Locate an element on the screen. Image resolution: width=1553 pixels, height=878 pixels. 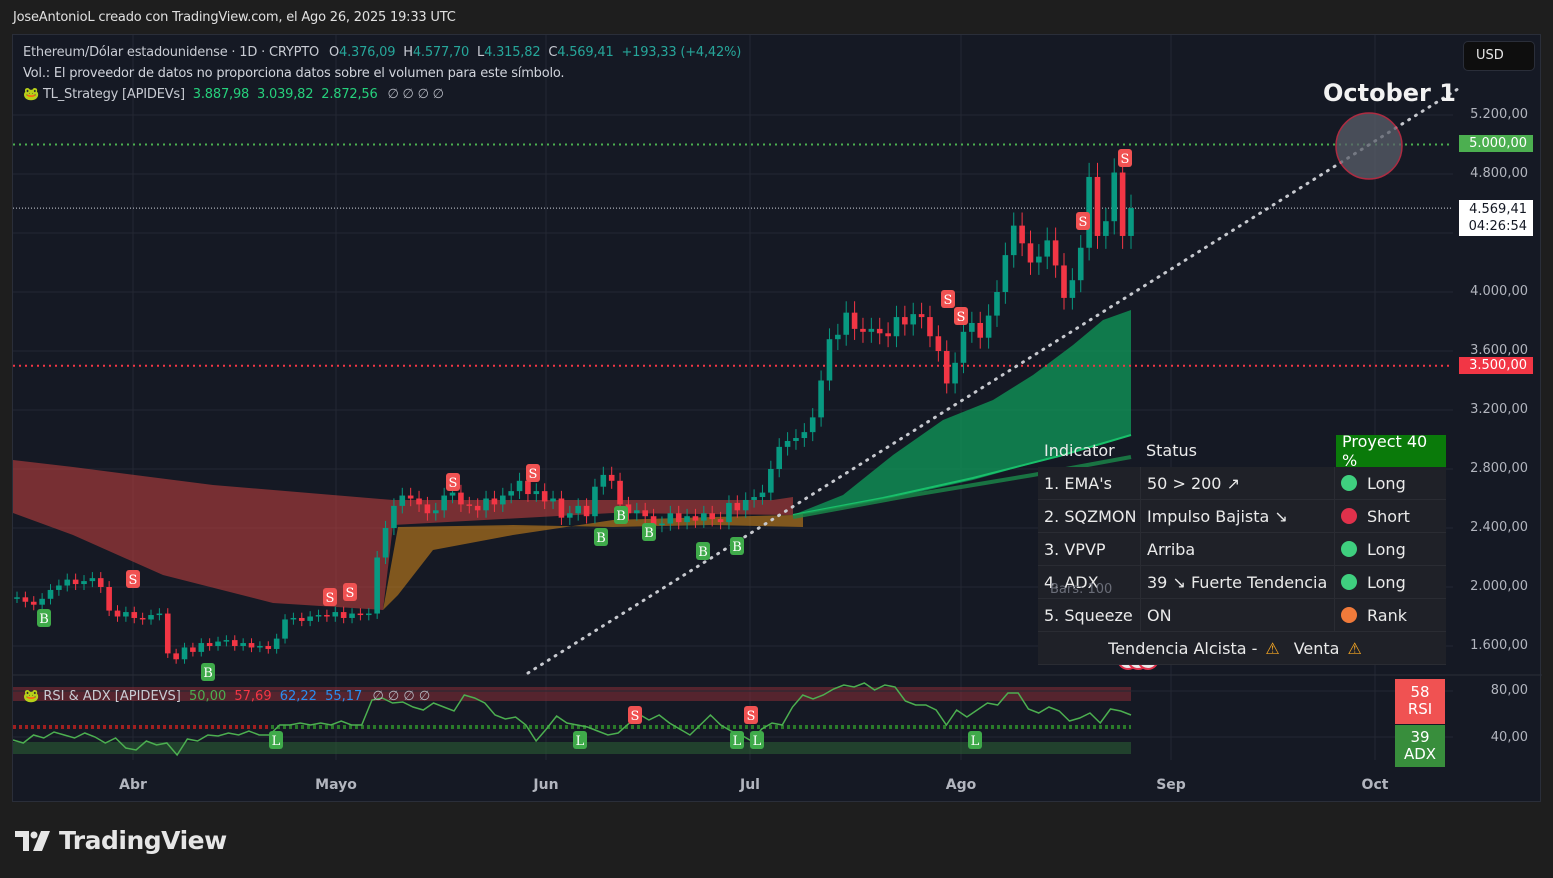
rsi-badge: 58 RSI is located at coordinates (1420, 701).